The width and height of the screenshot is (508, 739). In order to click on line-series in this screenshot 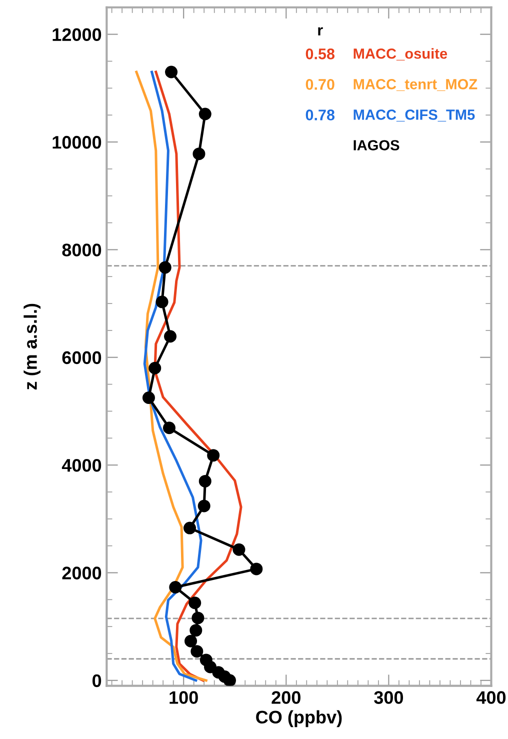, I will do `click(172, 376)`.